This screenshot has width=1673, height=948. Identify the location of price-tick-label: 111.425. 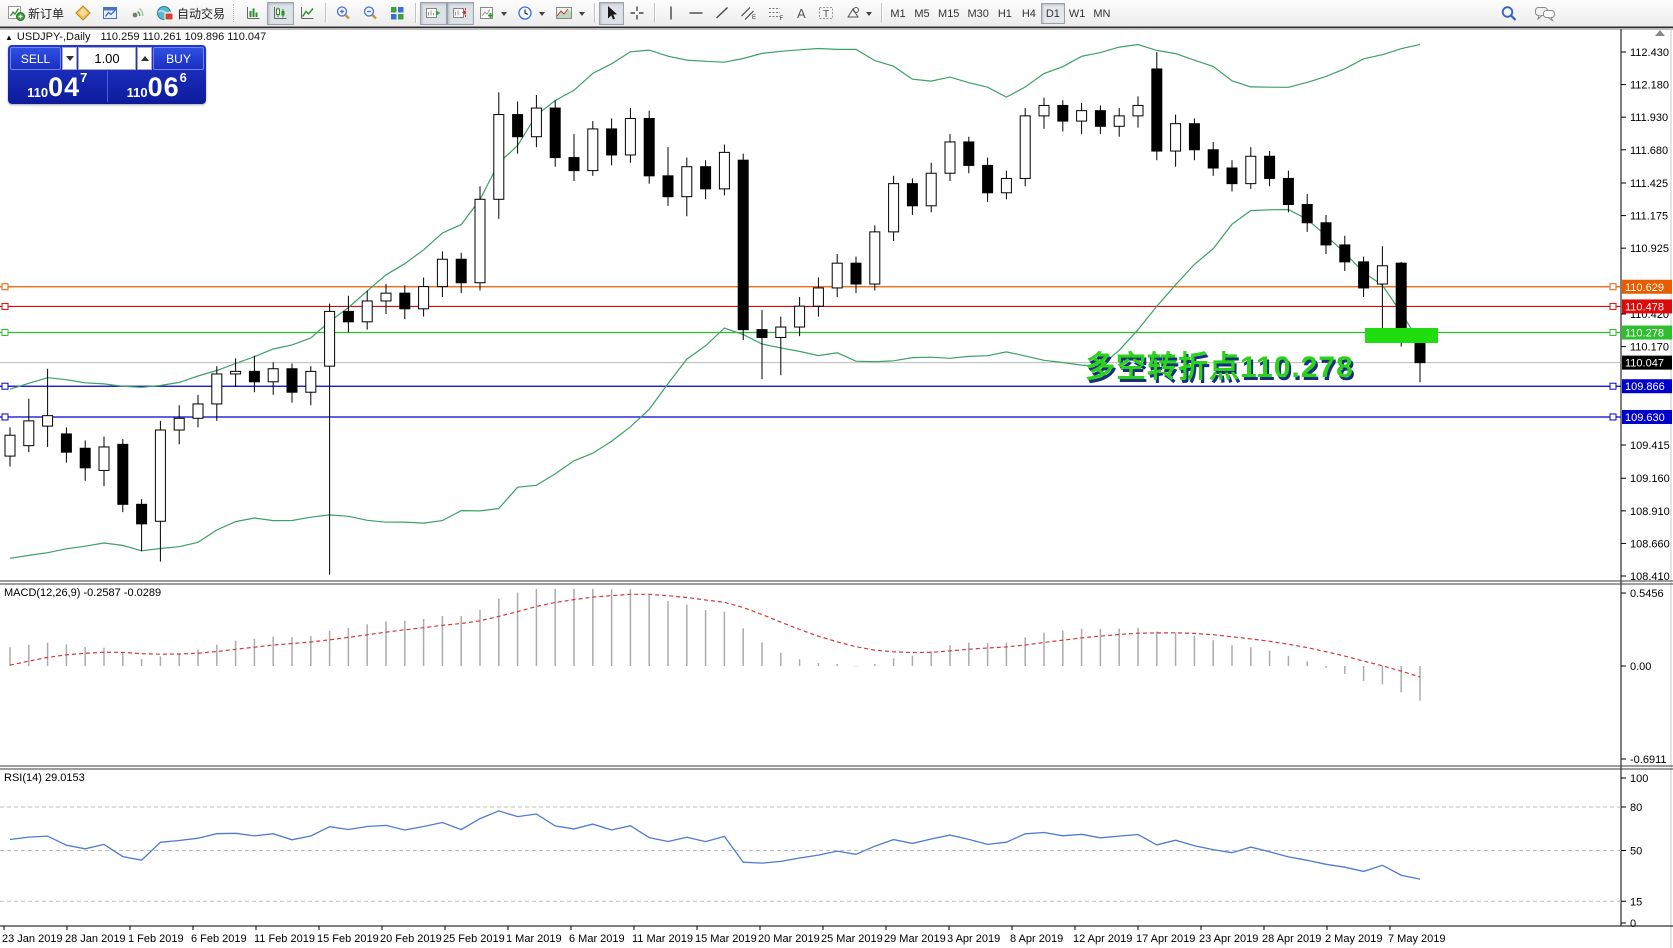
(1649, 184).